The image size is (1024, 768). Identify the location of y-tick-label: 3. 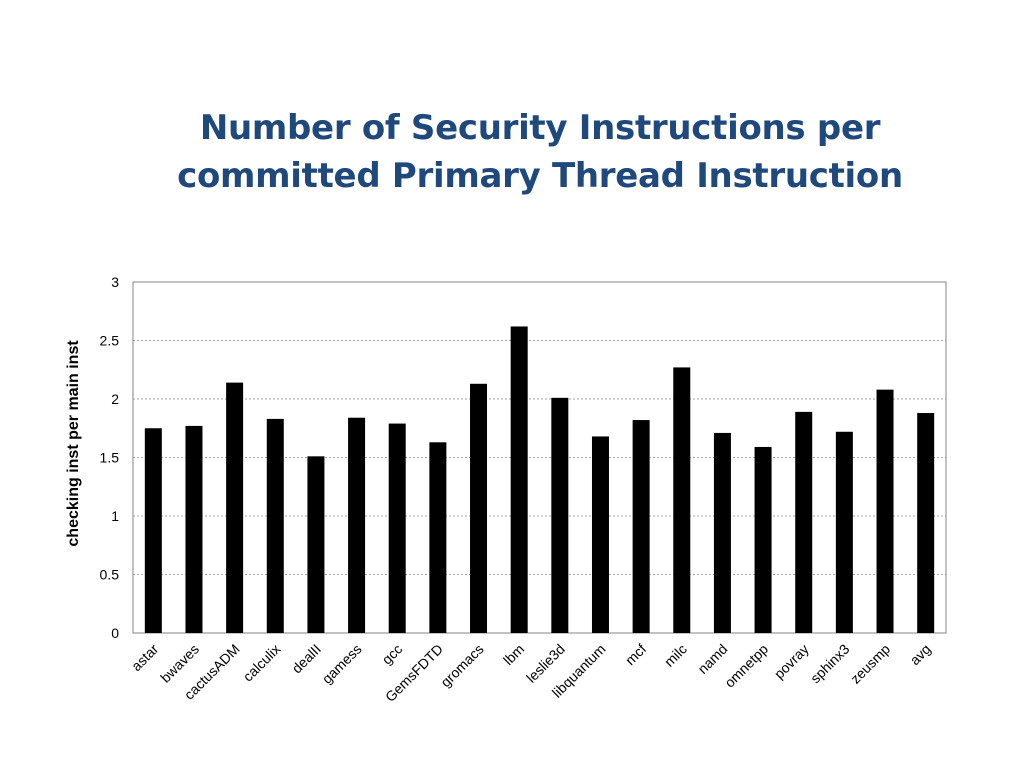
(115, 282).